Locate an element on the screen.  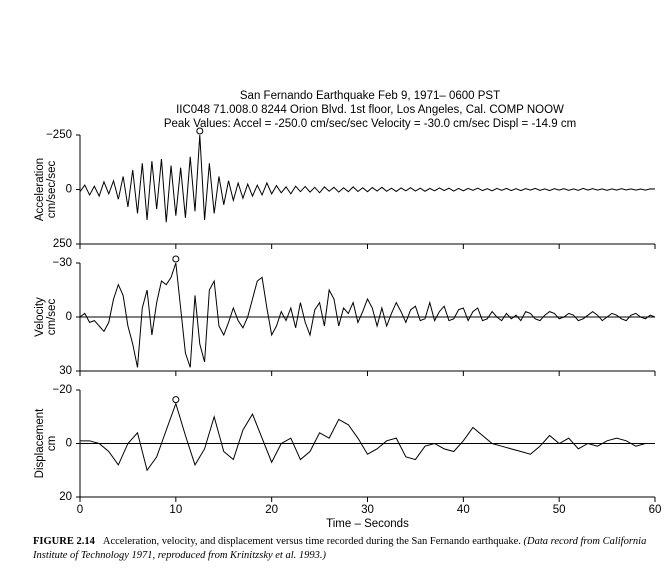
caption-label: FIGURE 2.14 is located at coordinates (64, 541).